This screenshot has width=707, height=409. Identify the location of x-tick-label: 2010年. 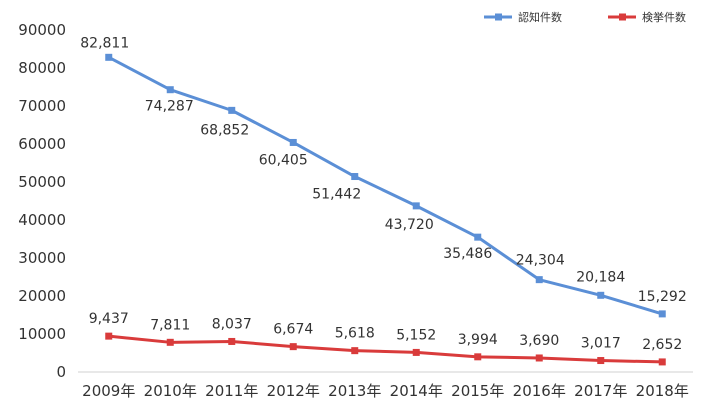
(170, 391).